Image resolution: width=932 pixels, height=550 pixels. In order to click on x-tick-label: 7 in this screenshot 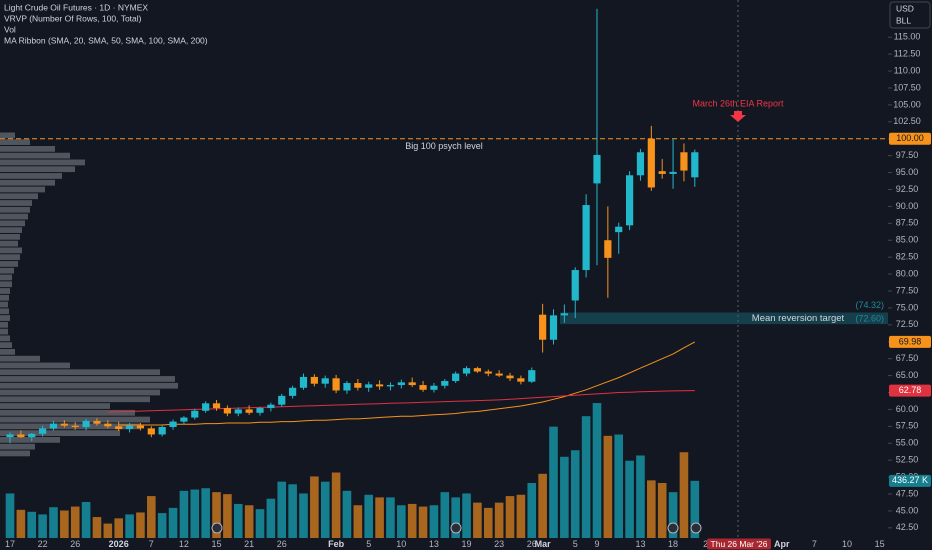, I will do `click(814, 544)`.